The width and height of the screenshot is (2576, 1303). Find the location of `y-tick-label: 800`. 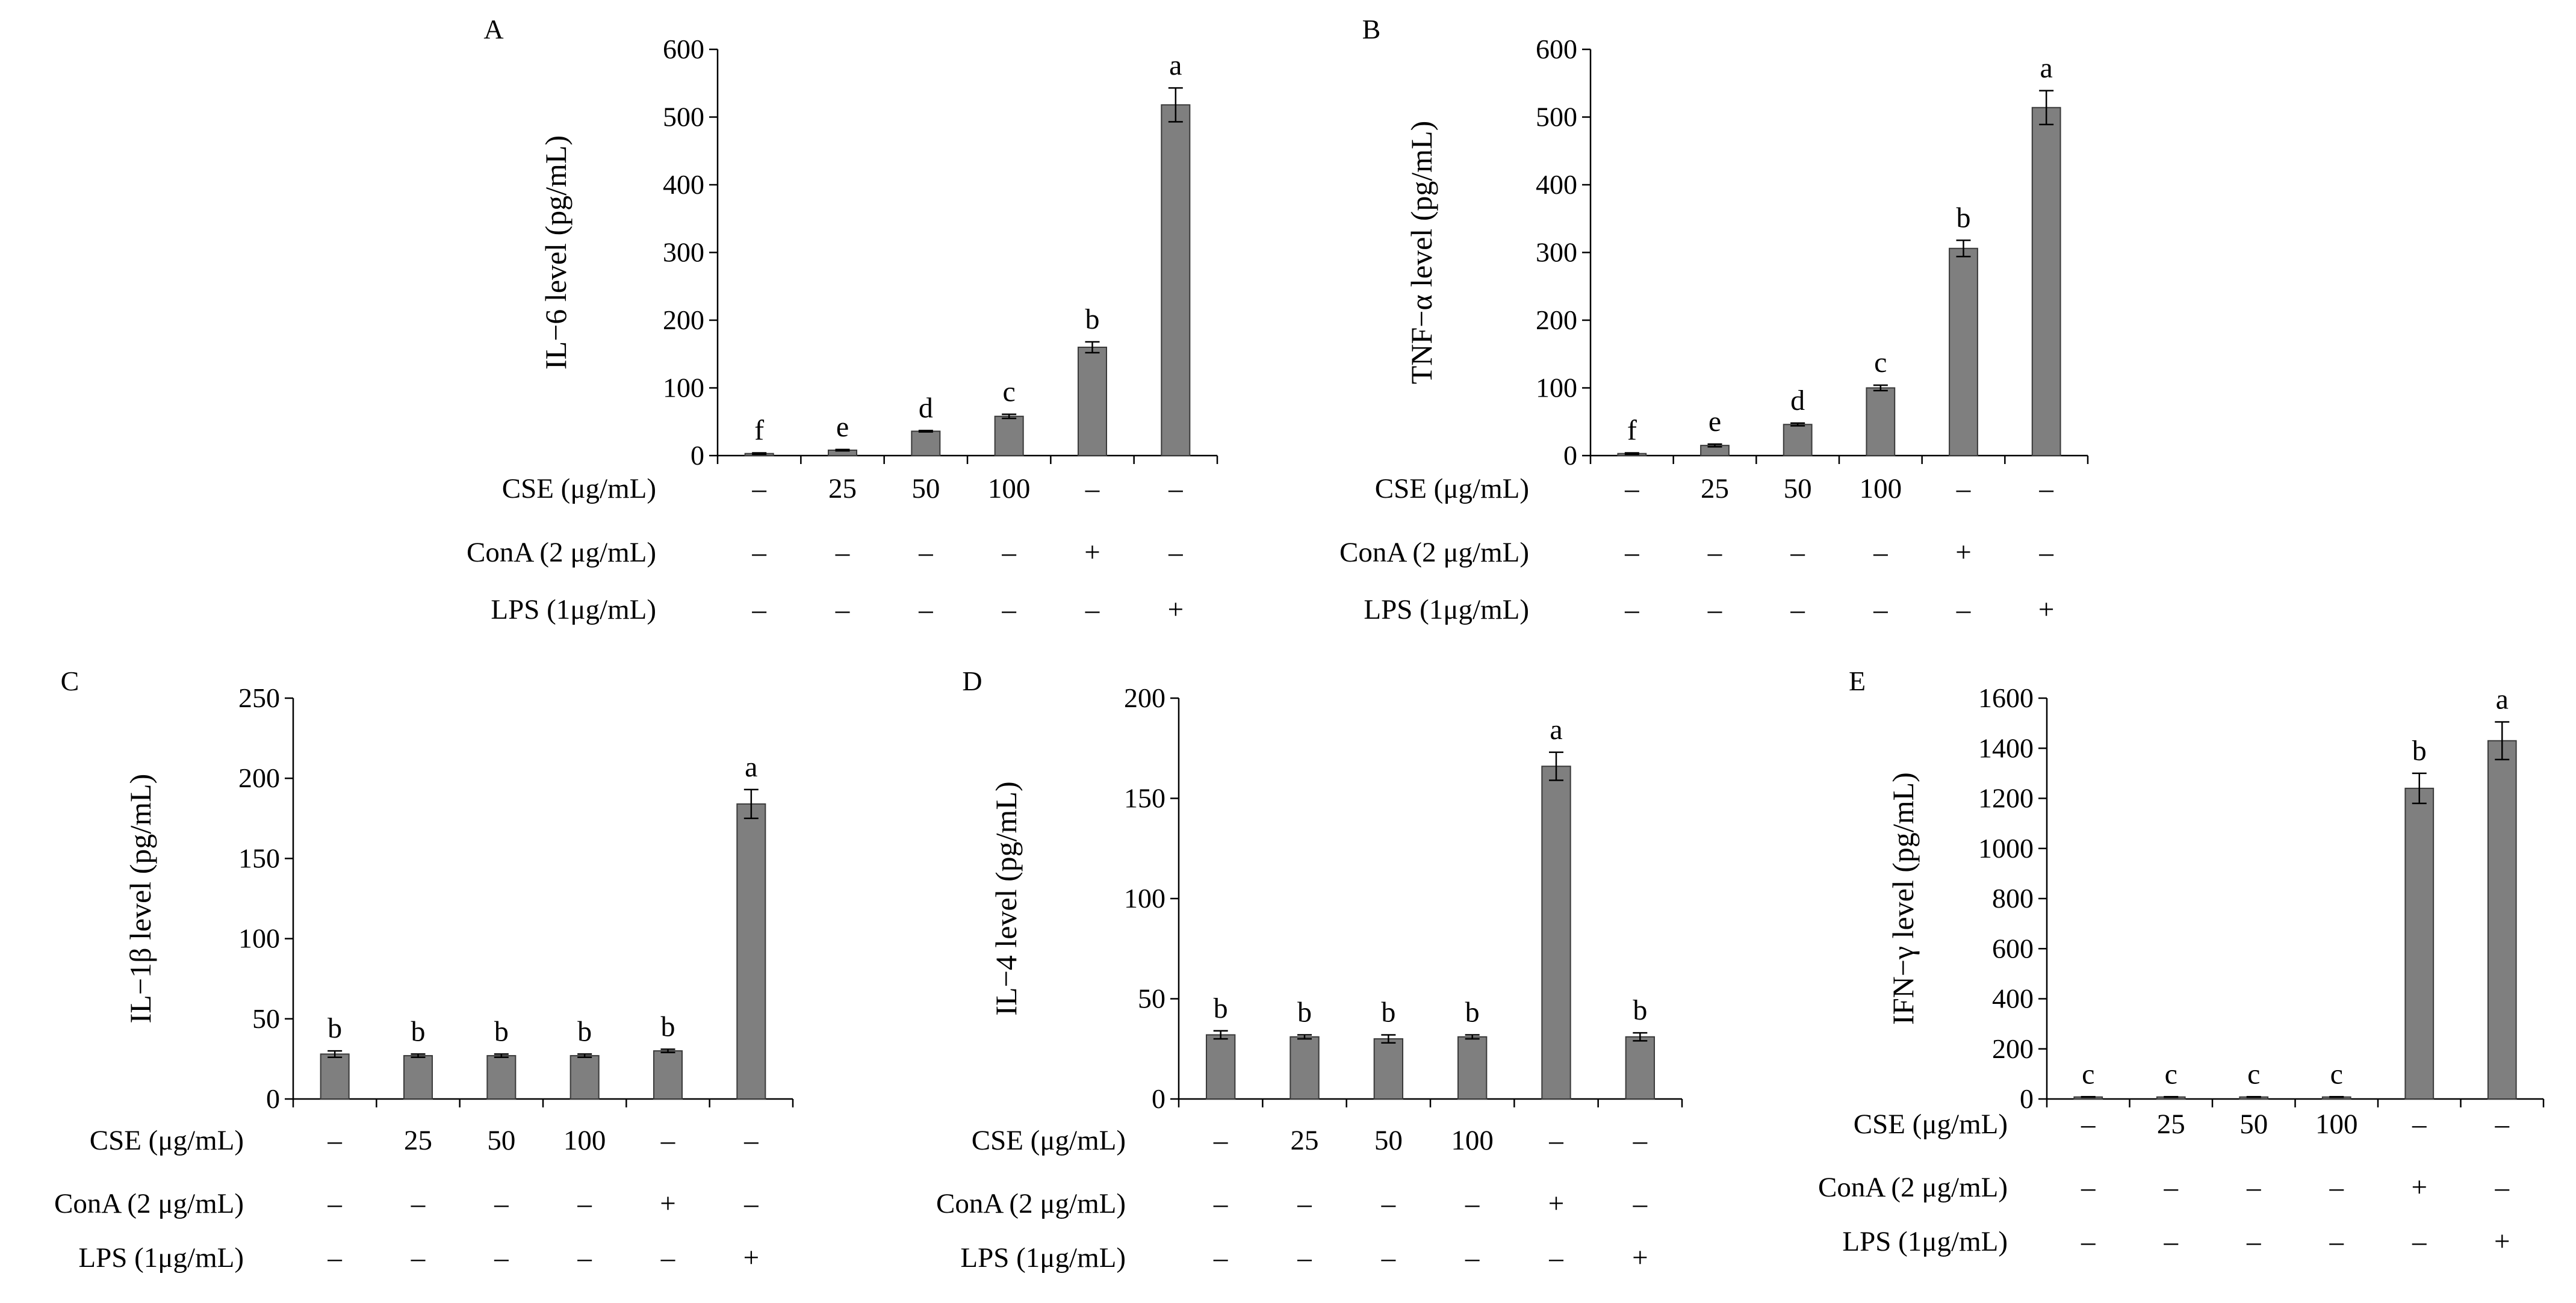

y-tick-label: 800 is located at coordinates (2013, 898).